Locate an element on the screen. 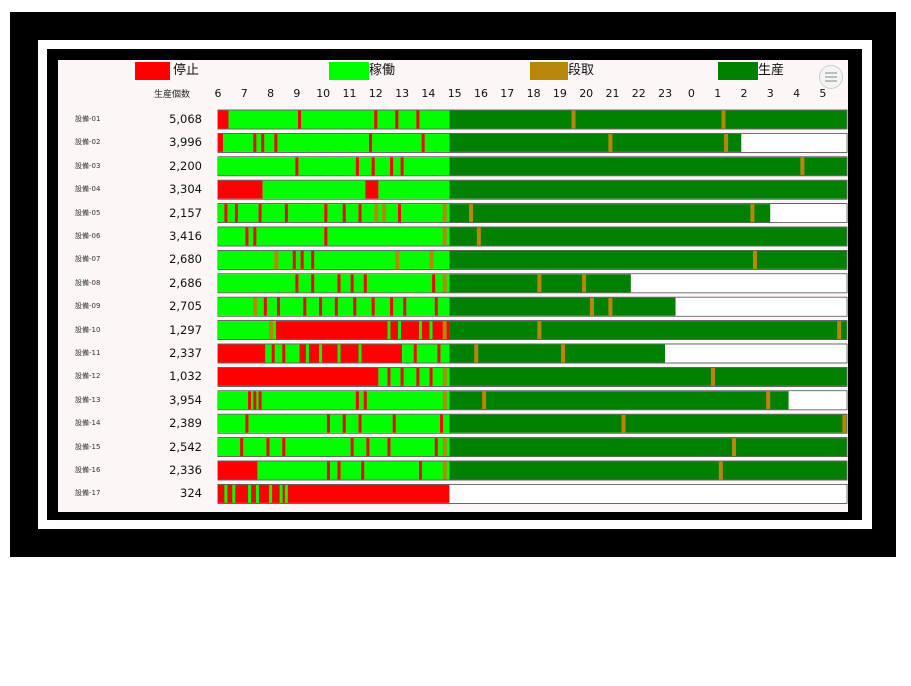 This screenshot has width=911, height=686. row-label: 設備-02 is located at coordinates (88, 142).